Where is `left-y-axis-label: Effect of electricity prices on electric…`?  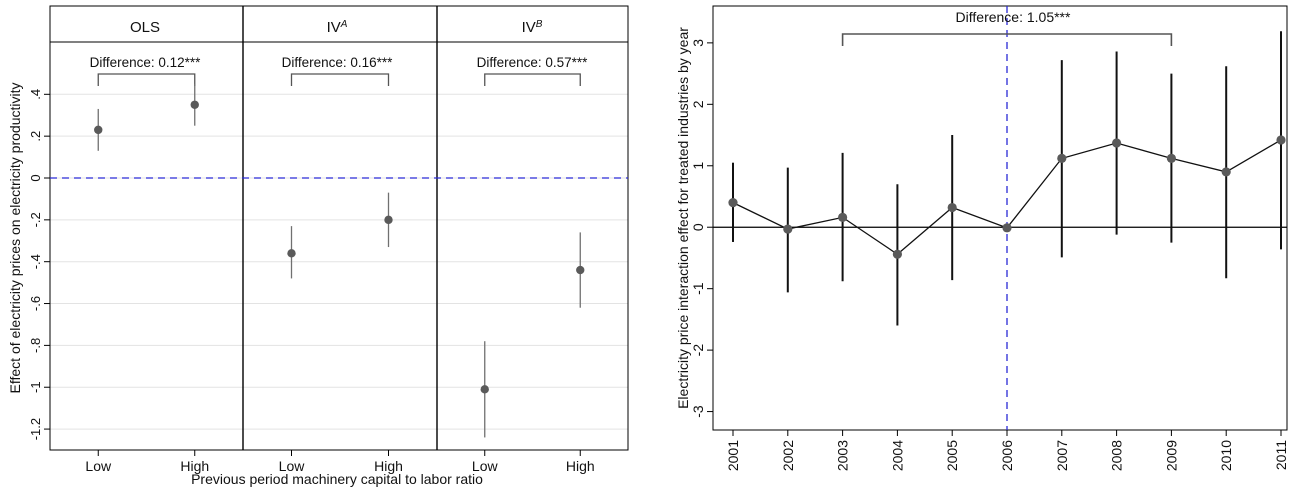
left-y-axis-label: Effect of electricity prices on electric… is located at coordinates (15, 238).